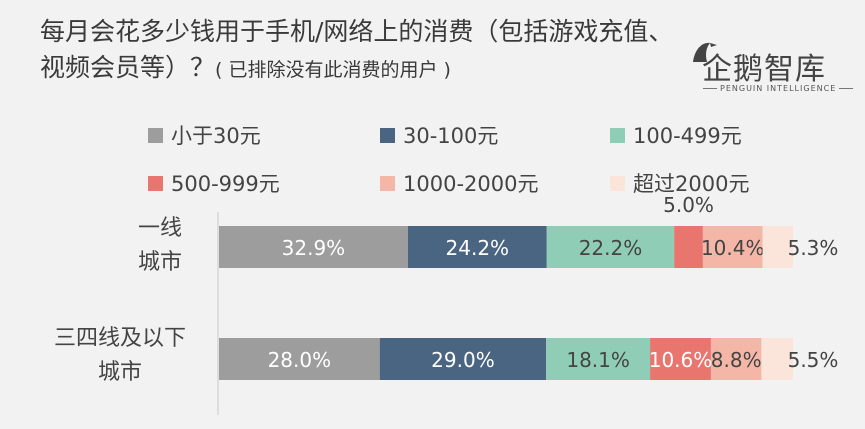 Image resolution: width=865 pixels, height=429 pixels. Describe the element at coordinates (777, 359) in the screenshot. I see `bar-gt2000-row2` at that location.